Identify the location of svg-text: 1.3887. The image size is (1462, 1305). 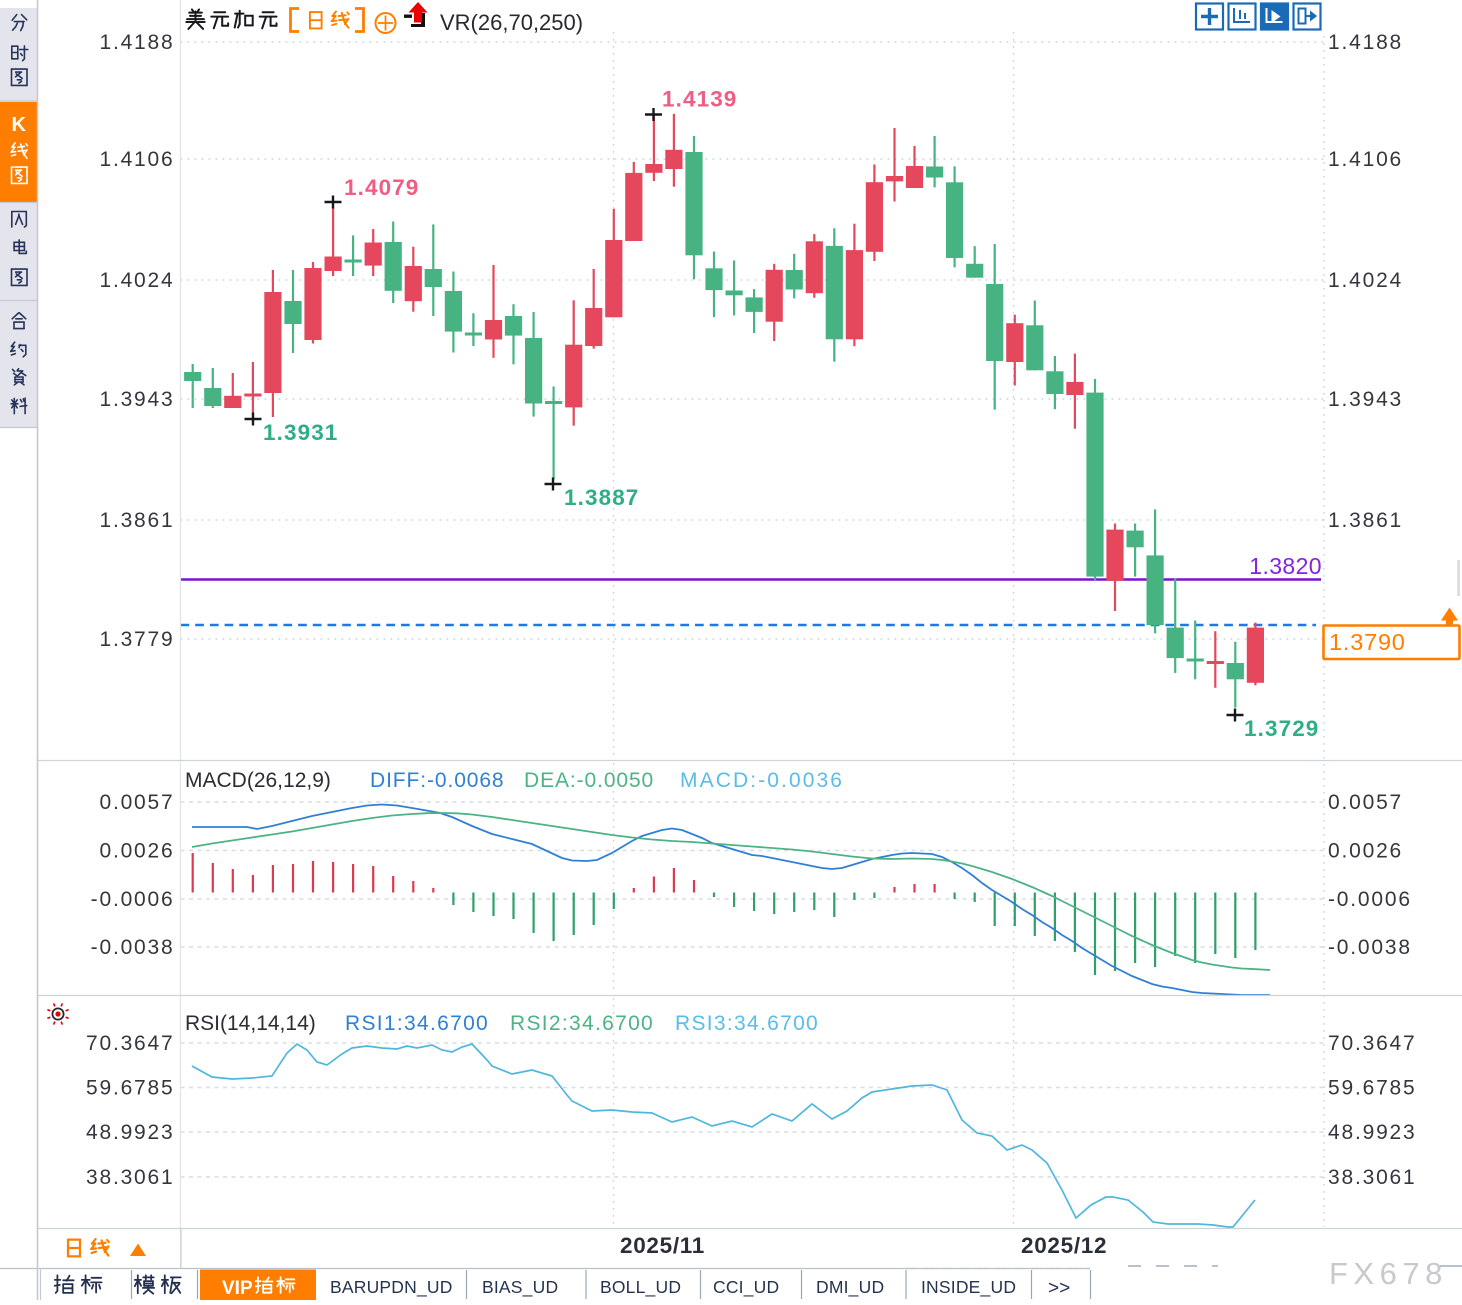
(601, 497).